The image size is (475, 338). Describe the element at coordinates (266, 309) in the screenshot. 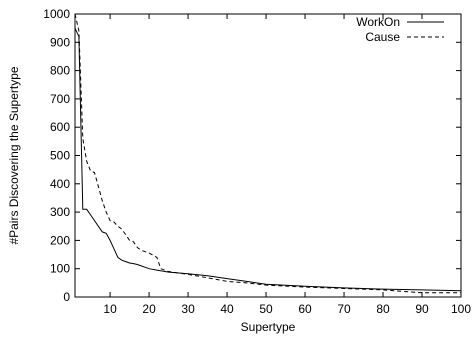

I see `x-tick-label: 50` at that location.